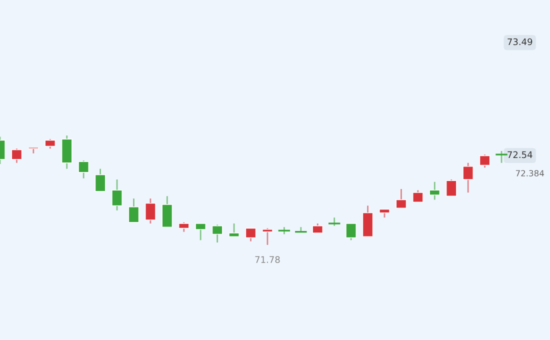  What do you see at coordinates (267, 259) in the screenshot?
I see `annotation: 71.78` at bounding box center [267, 259].